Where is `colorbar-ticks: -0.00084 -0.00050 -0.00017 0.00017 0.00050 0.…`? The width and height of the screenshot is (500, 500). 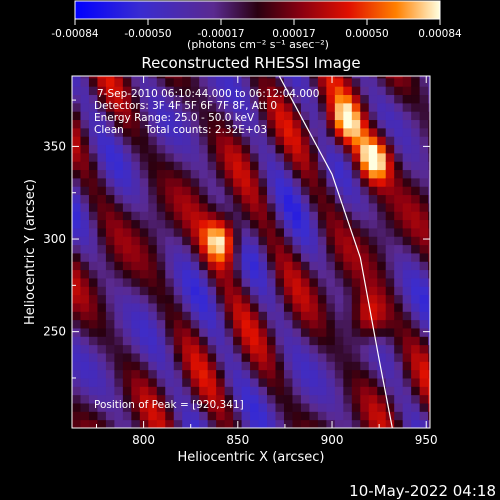
colorbar-ticks: -0.00084 -0.00050 -0.00017 0.00017 0.00050 0.… is located at coordinates (256, 29).